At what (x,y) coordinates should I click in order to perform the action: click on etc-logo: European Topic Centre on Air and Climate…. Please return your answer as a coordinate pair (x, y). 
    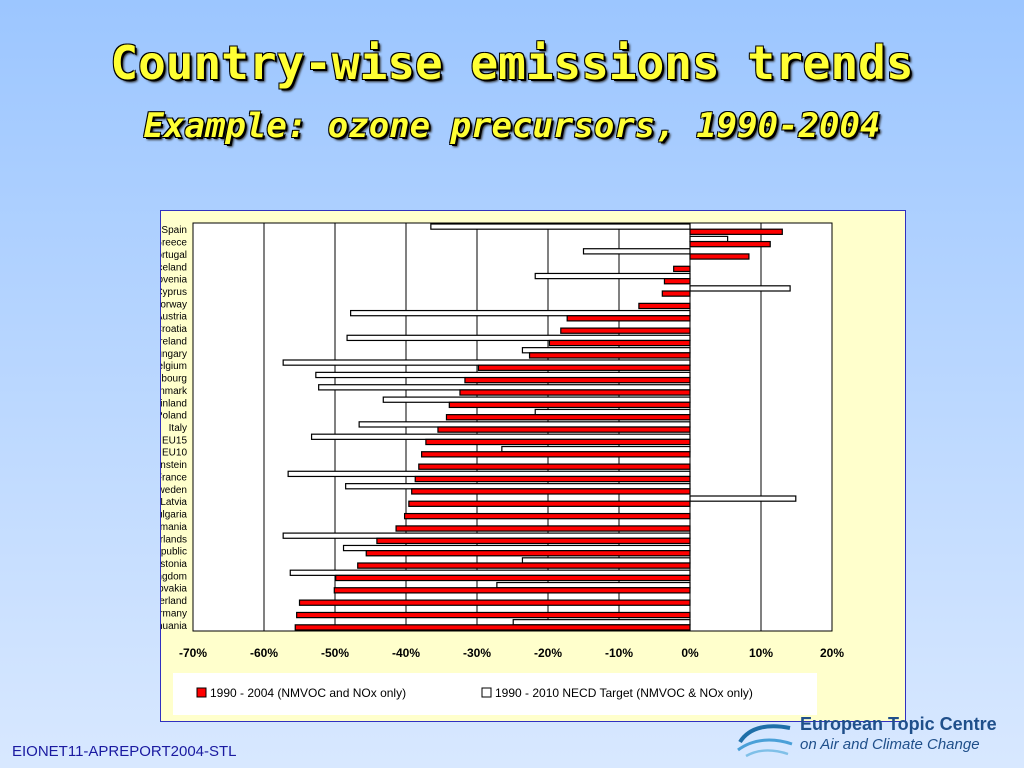
    Looking at the image, I should click on (876, 736).